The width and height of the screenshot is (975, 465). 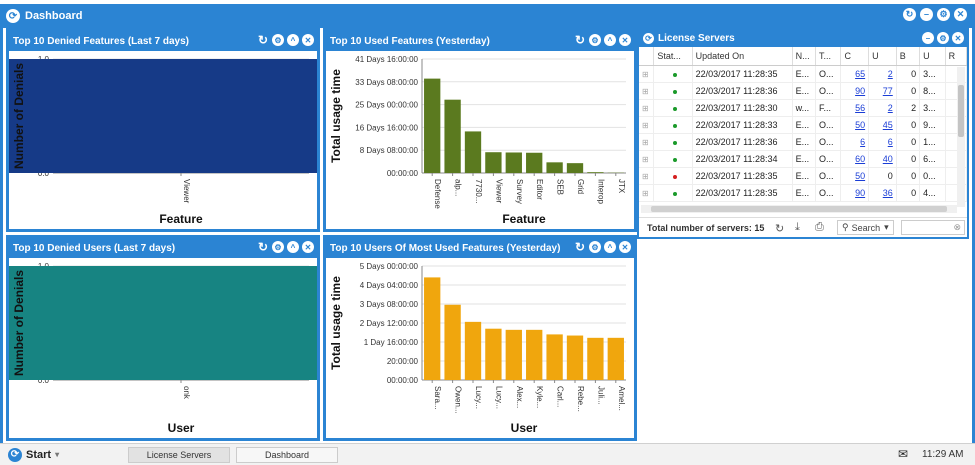 I want to click on column-header: B, so click(x=908, y=56).